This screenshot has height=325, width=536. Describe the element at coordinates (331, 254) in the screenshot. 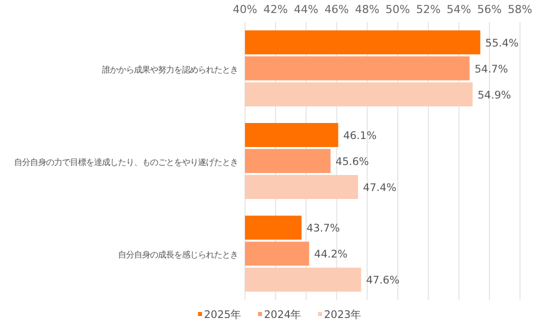

I see `data-label: 44.2%` at that location.